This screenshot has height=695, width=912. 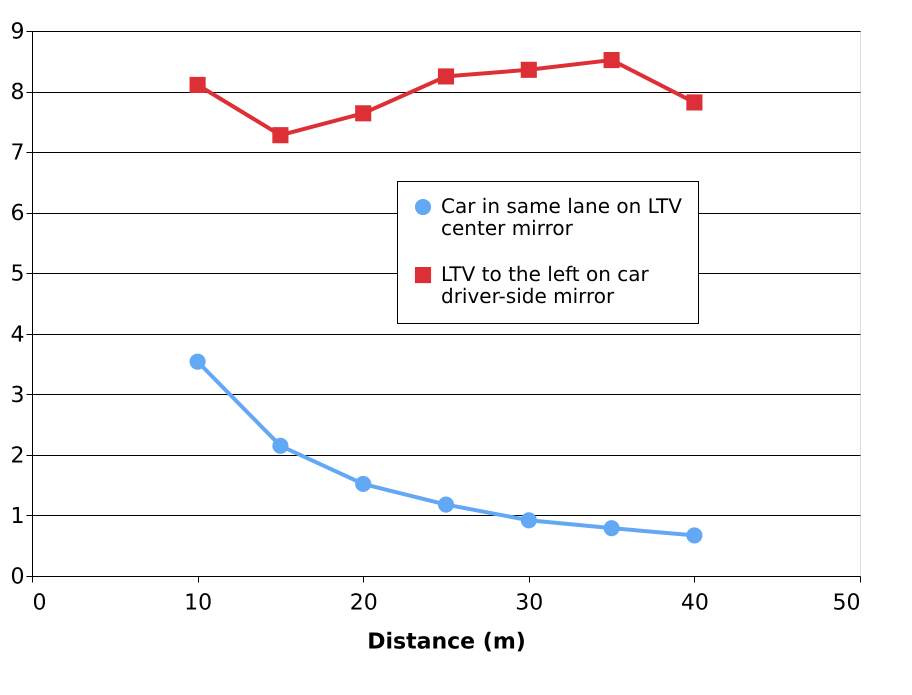 I want to click on x-tick-label: 10, so click(x=198, y=603).